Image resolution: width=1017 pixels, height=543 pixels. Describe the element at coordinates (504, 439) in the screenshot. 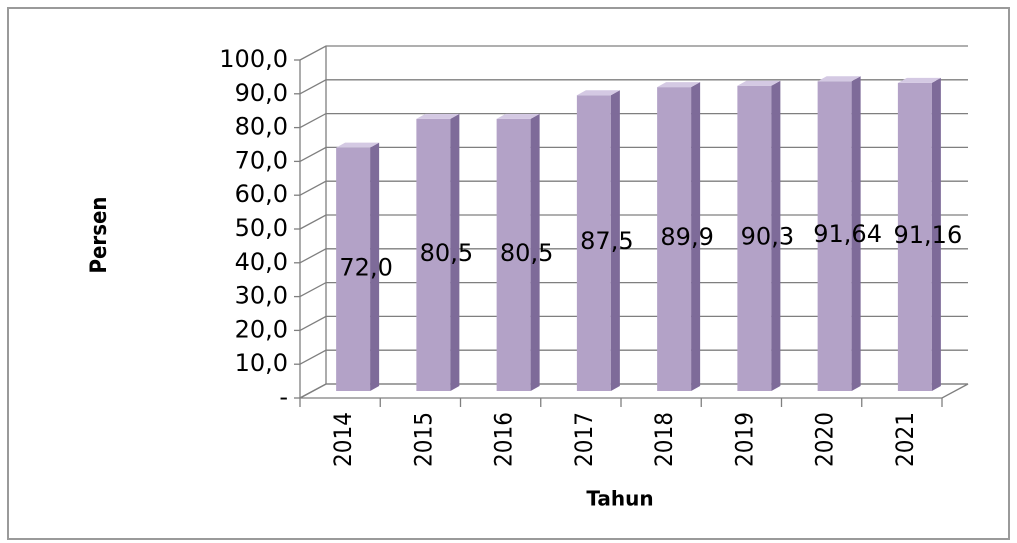

I see `x-tick-label: 2016` at that location.